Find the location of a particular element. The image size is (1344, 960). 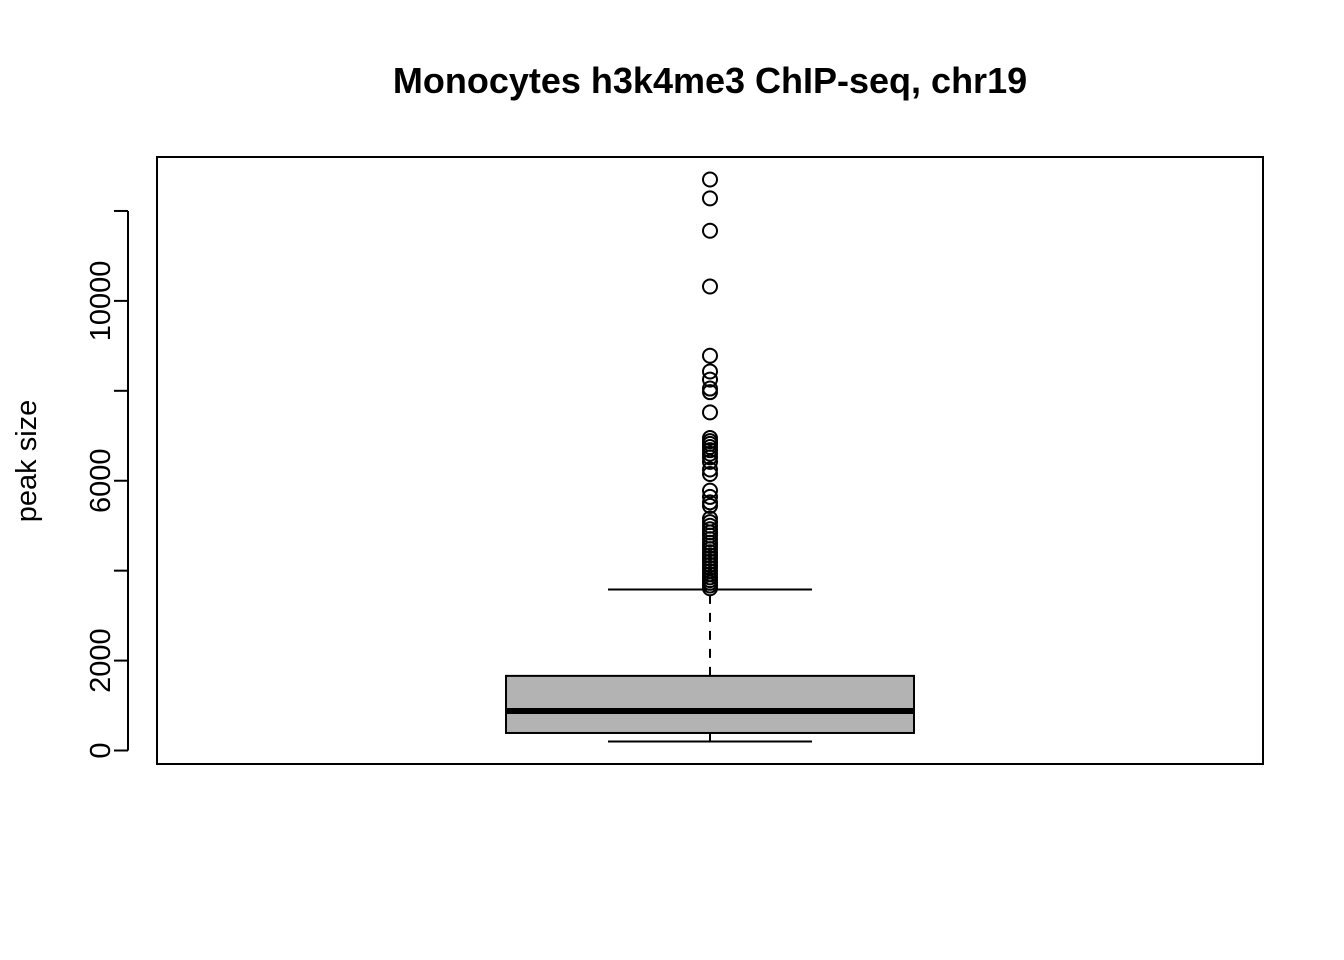

outlier-points is located at coordinates (710, 384).